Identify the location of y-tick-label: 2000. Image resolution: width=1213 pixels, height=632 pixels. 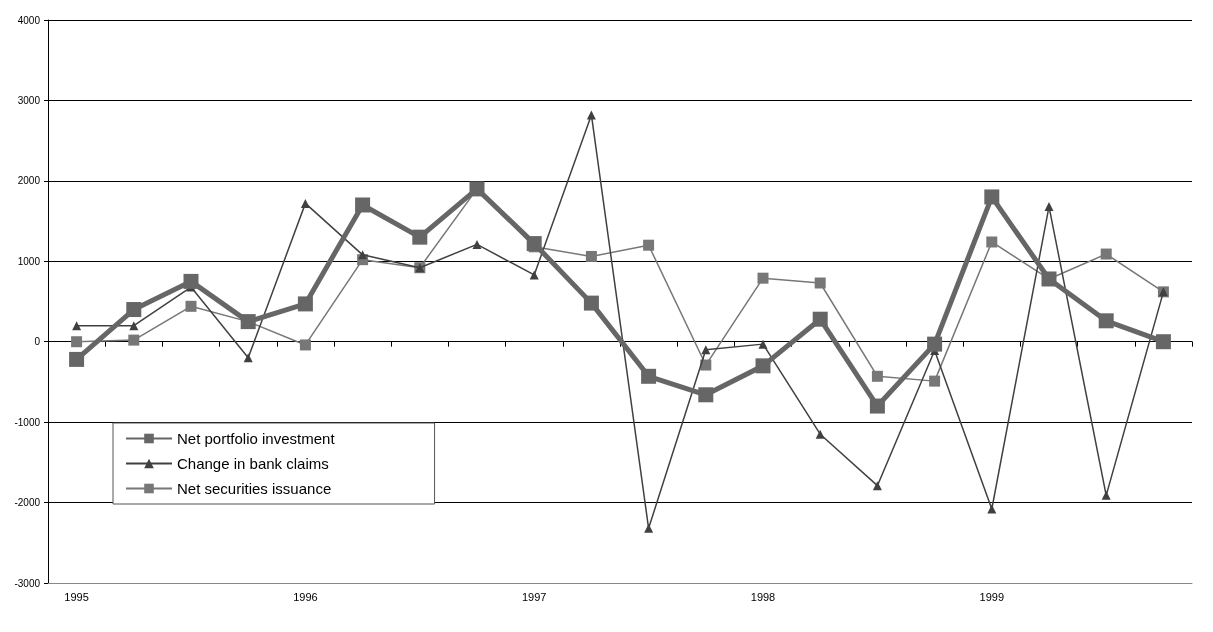
(29, 181).